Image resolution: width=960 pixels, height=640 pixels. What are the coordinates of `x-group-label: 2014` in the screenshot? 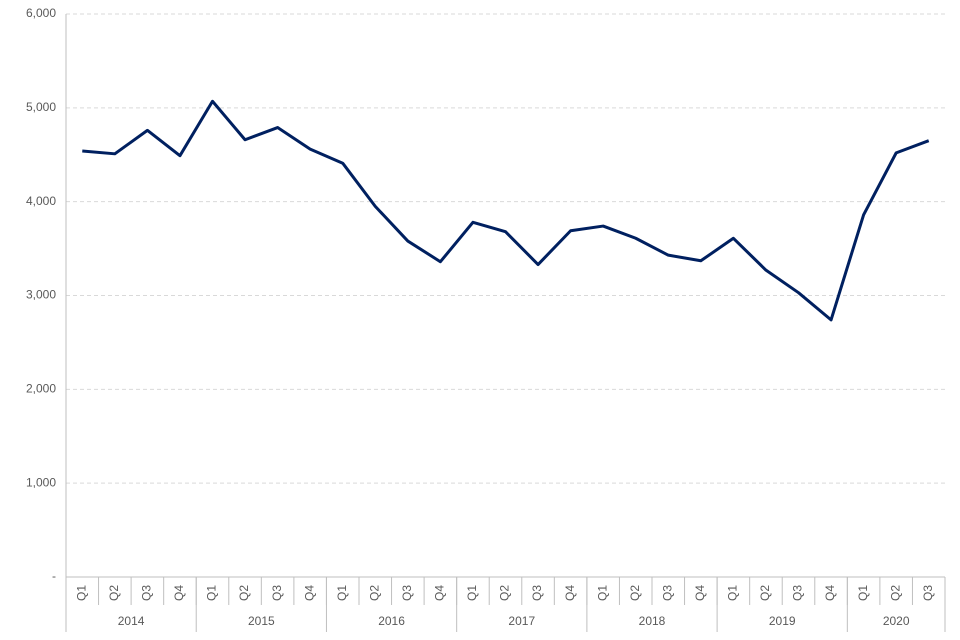 It's located at (131, 621).